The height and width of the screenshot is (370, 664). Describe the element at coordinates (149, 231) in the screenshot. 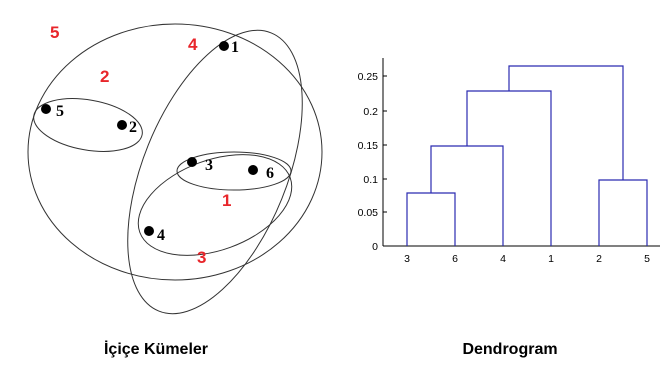

I see `point-4-dot` at that location.